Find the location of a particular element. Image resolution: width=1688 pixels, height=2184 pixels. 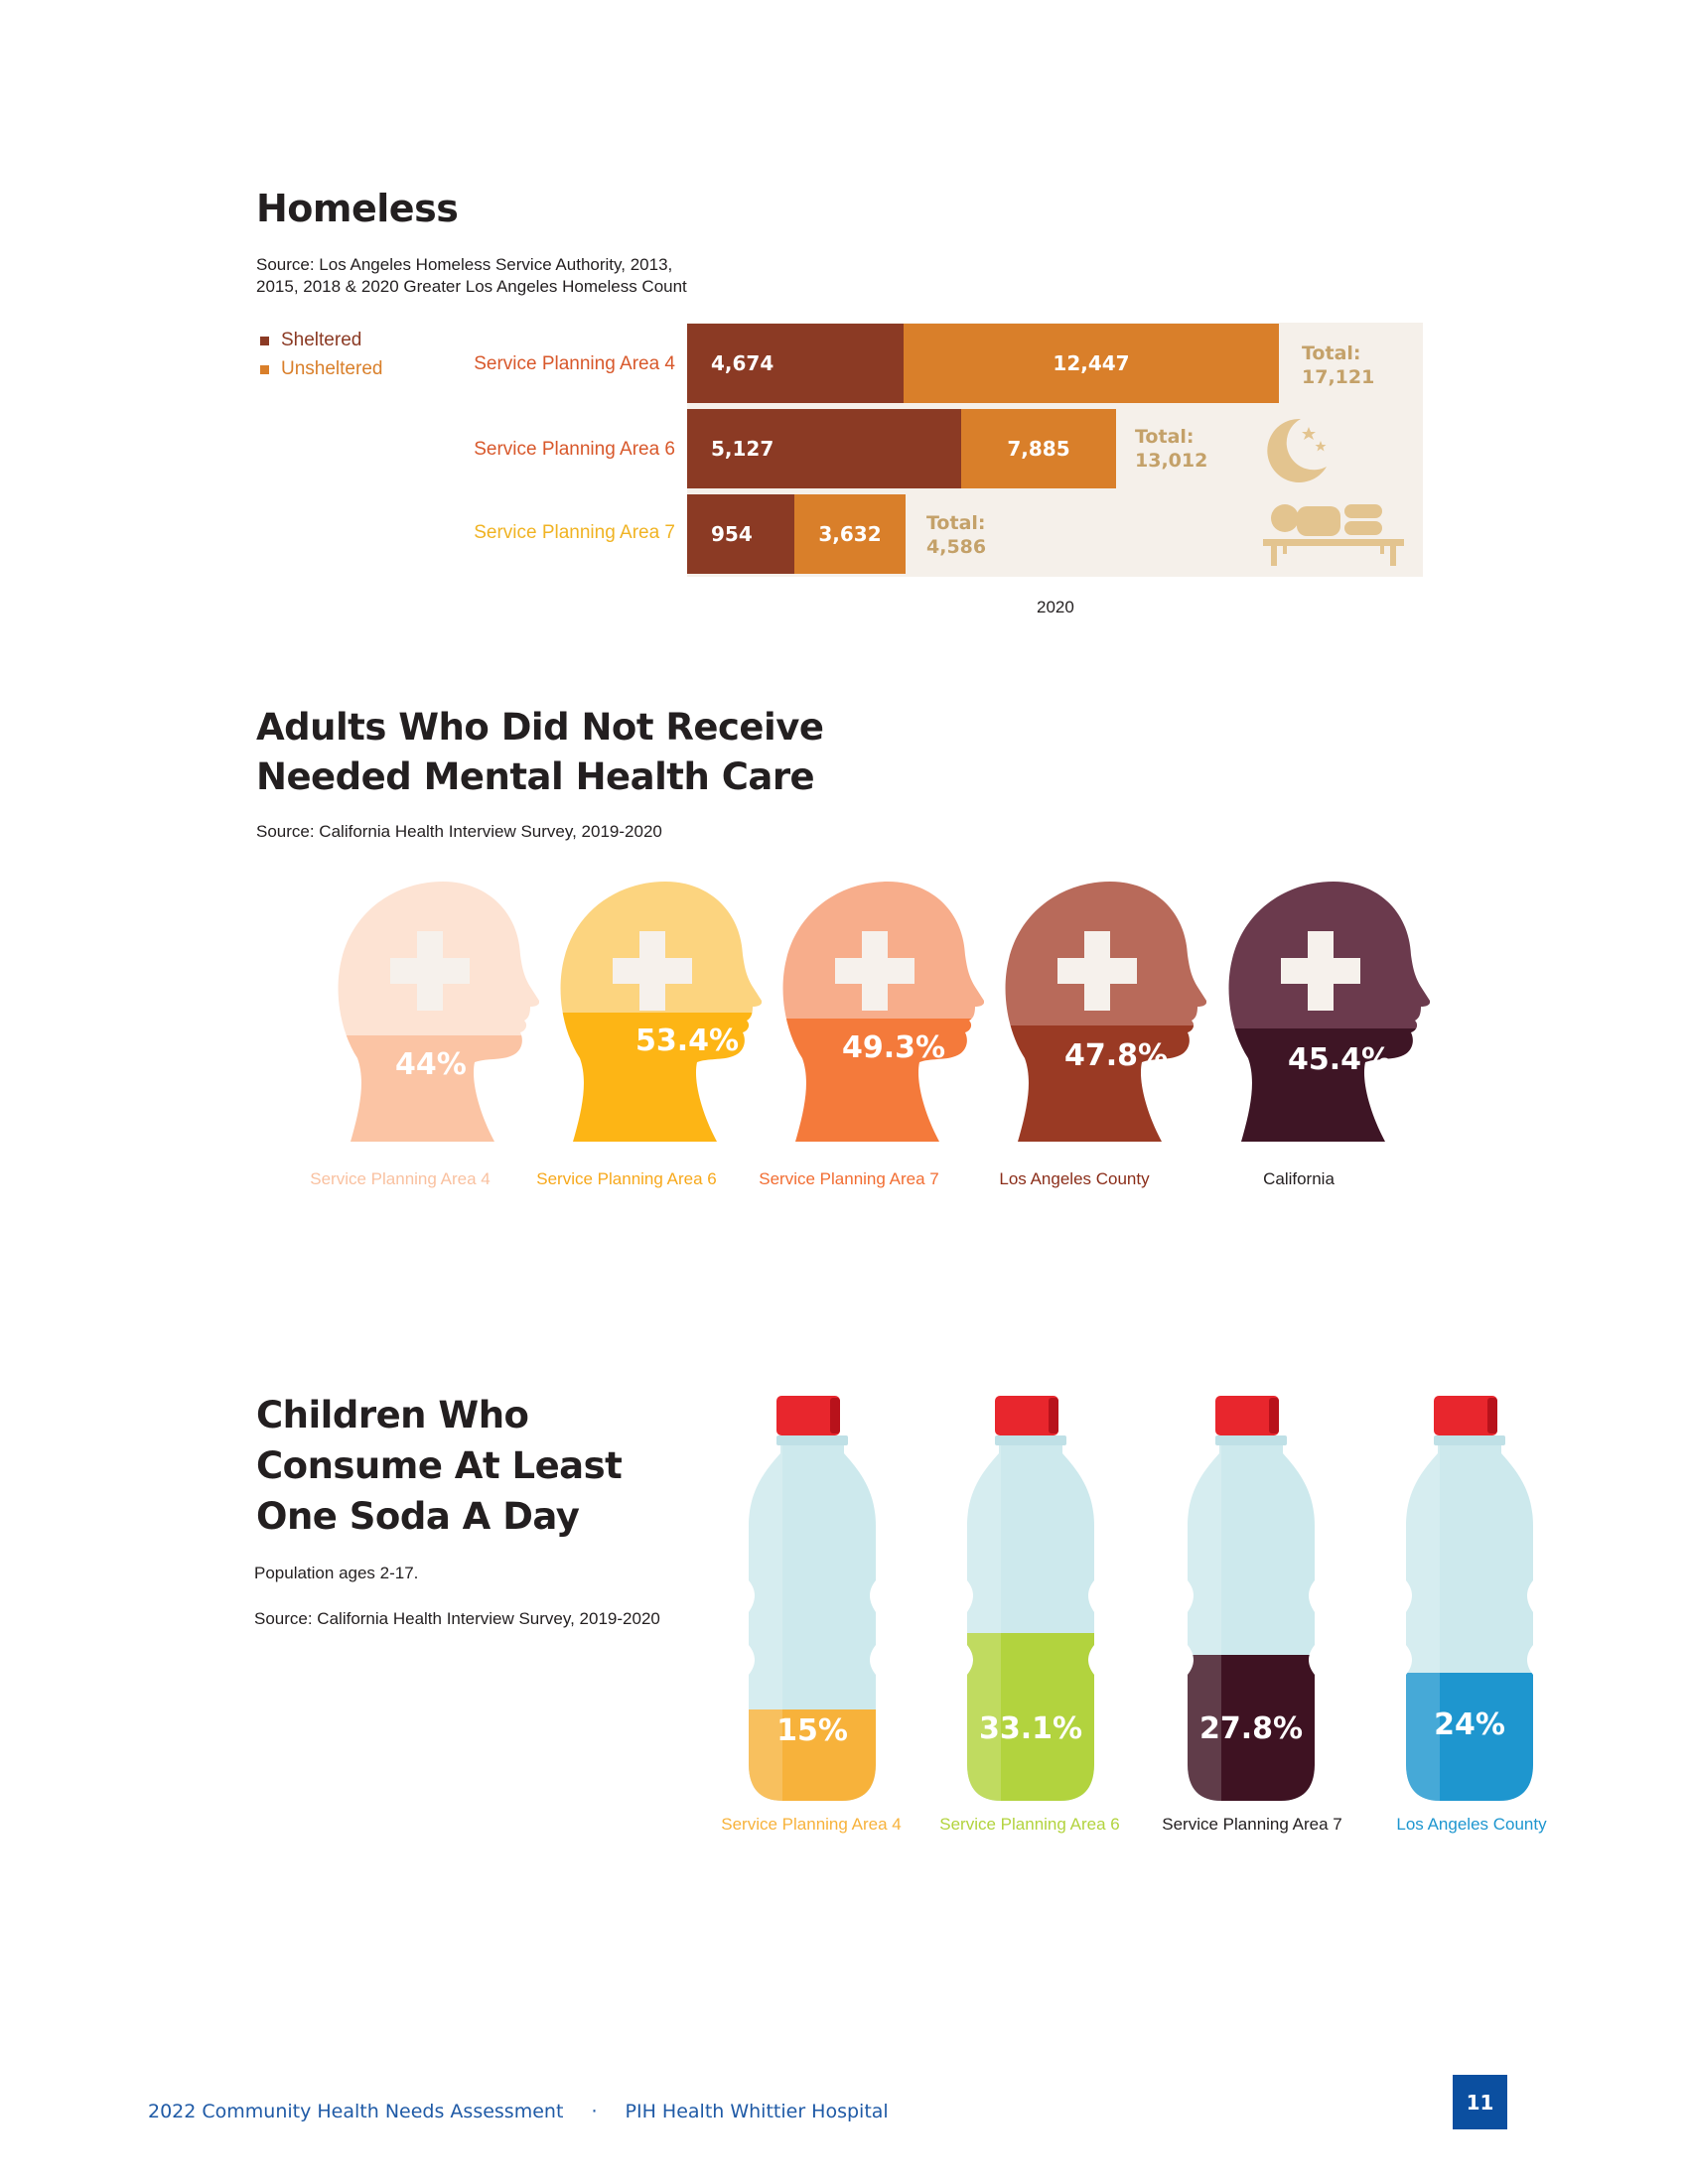

legend-unsheltered: Unsheltered is located at coordinates (321, 369).